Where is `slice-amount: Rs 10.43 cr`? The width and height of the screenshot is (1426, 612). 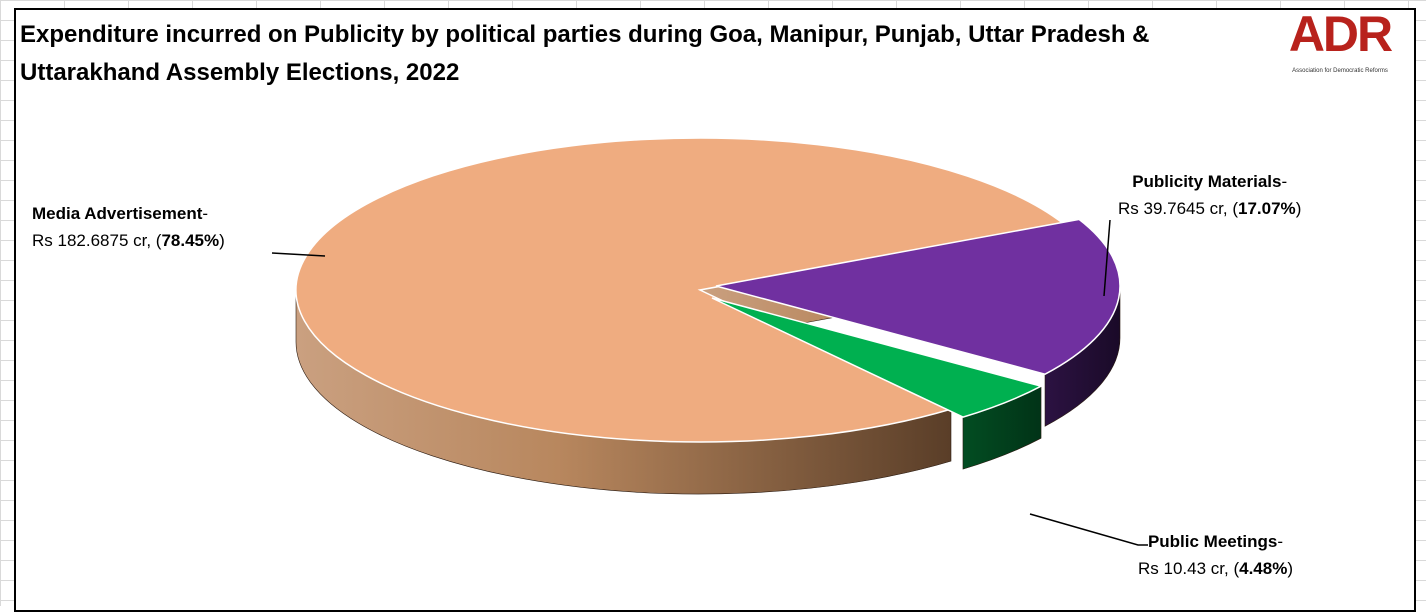
slice-amount: Rs 10.43 cr is located at coordinates (1181, 568).